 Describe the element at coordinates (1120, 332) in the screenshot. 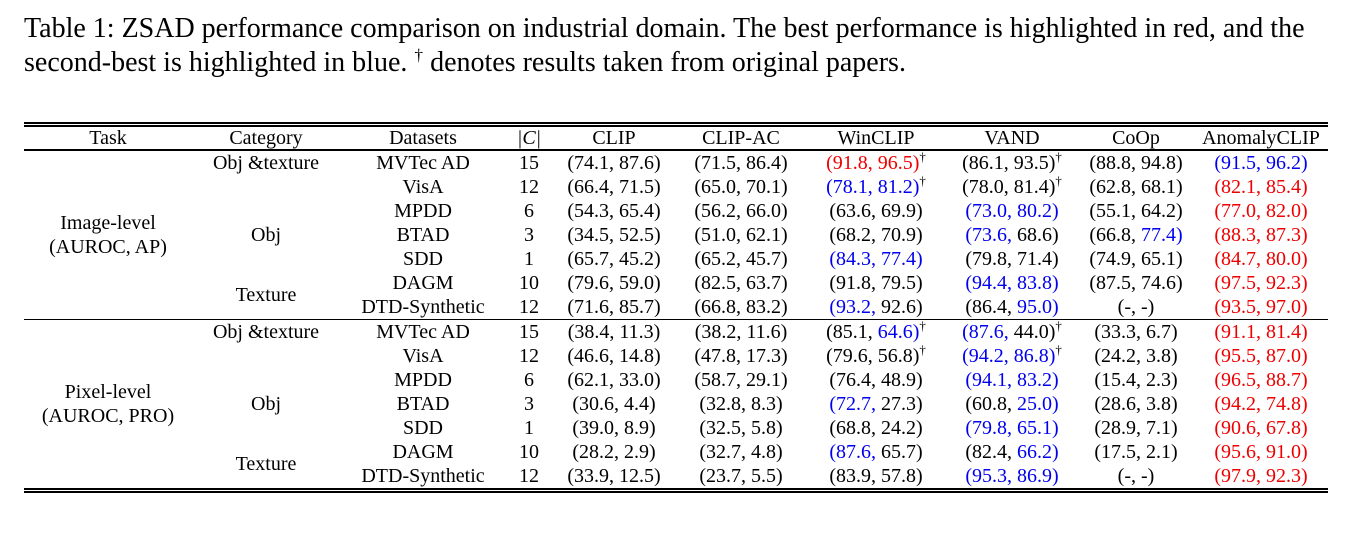

I see `metric-value-pair-first: (33.3,` at that location.